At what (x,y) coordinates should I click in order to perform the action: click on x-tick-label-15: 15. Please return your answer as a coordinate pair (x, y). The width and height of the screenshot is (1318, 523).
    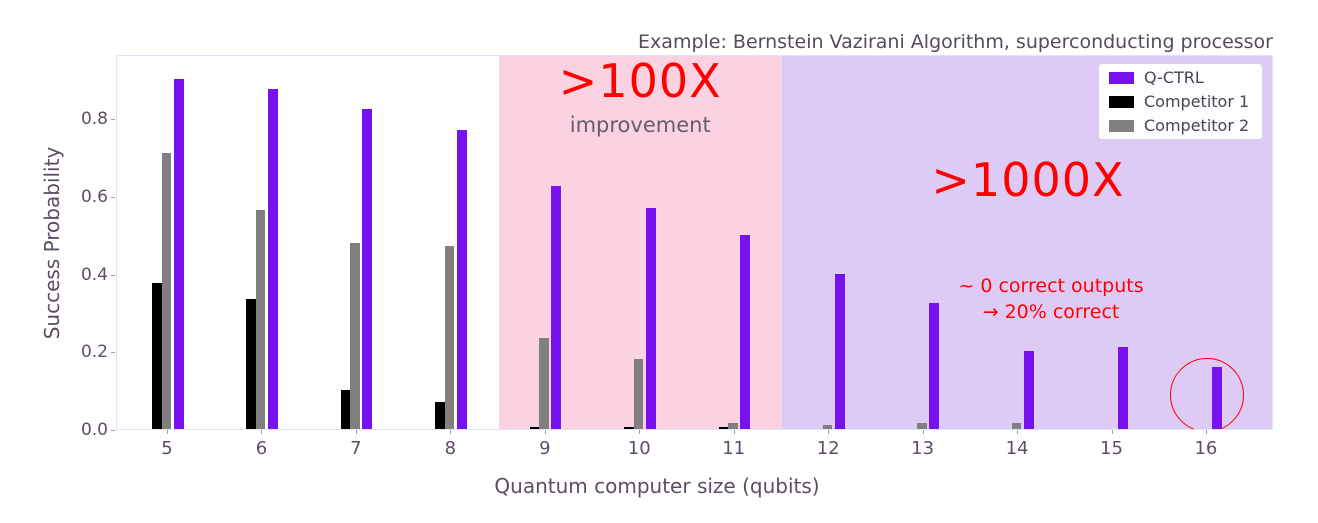
    Looking at the image, I should click on (1111, 448).